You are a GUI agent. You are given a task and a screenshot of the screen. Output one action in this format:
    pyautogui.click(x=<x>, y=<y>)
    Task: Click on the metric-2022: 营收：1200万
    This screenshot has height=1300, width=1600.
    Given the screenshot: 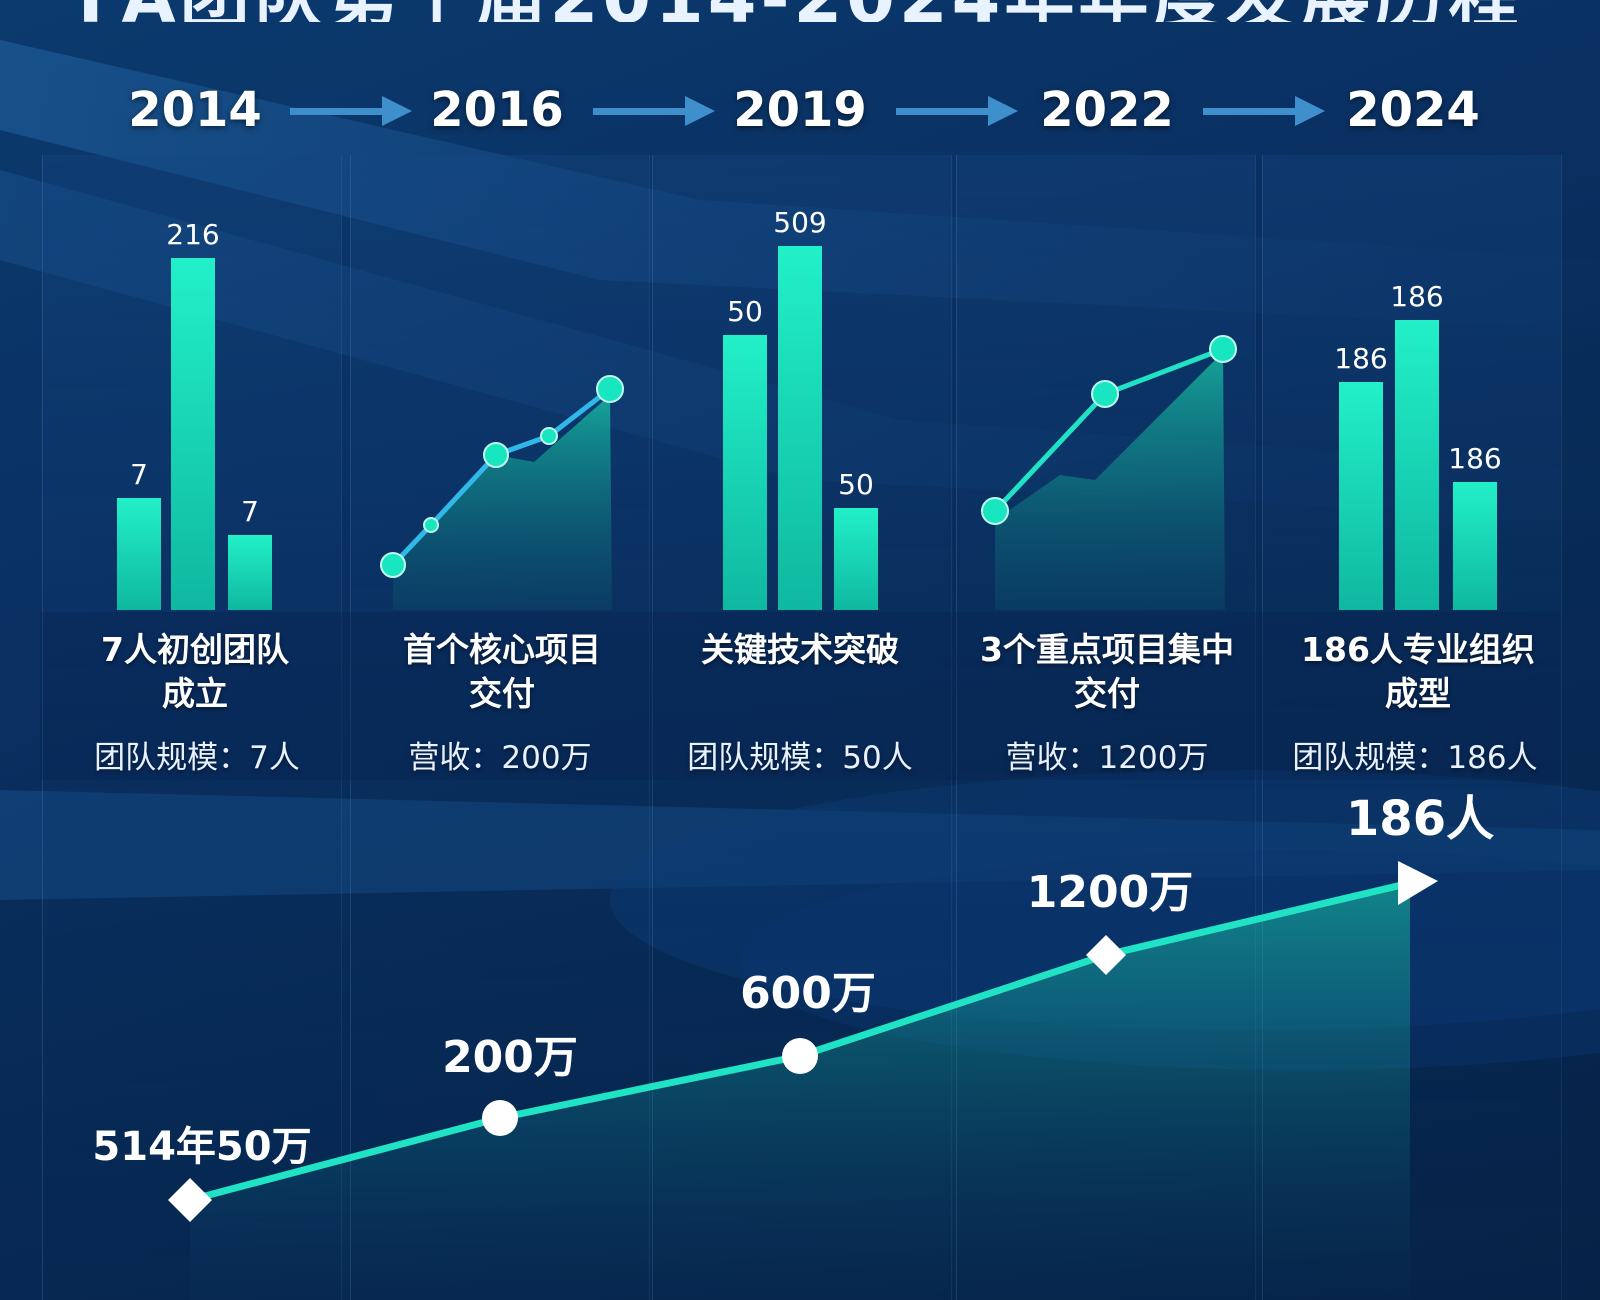 What is the action you would take?
    pyautogui.click(x=1107, y=758)
    